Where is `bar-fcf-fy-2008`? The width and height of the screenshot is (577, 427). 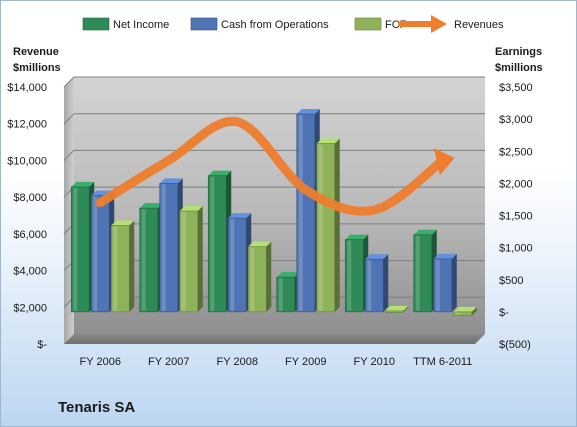
bar-fcf-fy-2008 is located at coordinates (259, 277).